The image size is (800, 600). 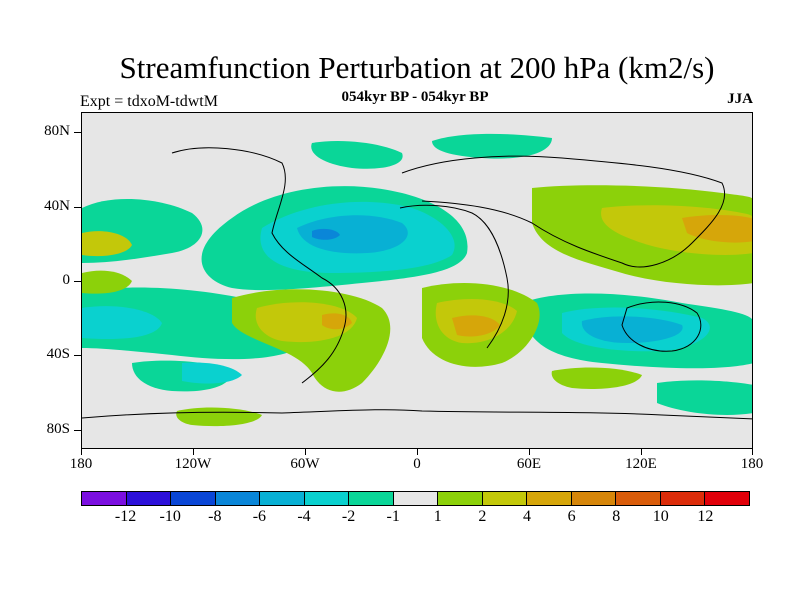 I want to click on plot-subtitle: 054kyr BP - 054kyr BP, so click(x=415, y=97).